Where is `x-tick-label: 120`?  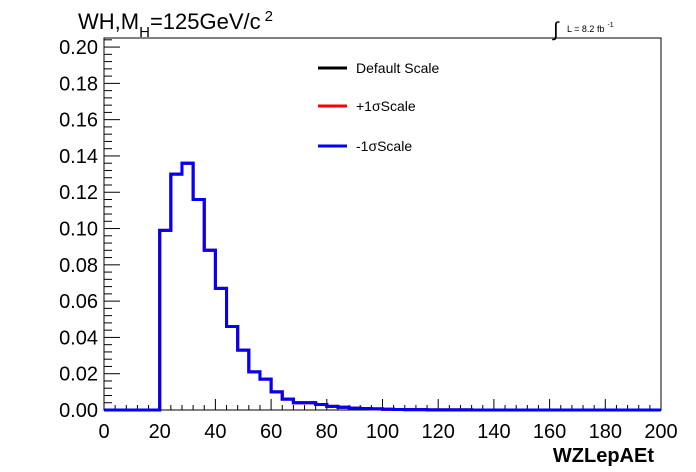 x-tick-label: 120 is located at coordinates (438, 432).